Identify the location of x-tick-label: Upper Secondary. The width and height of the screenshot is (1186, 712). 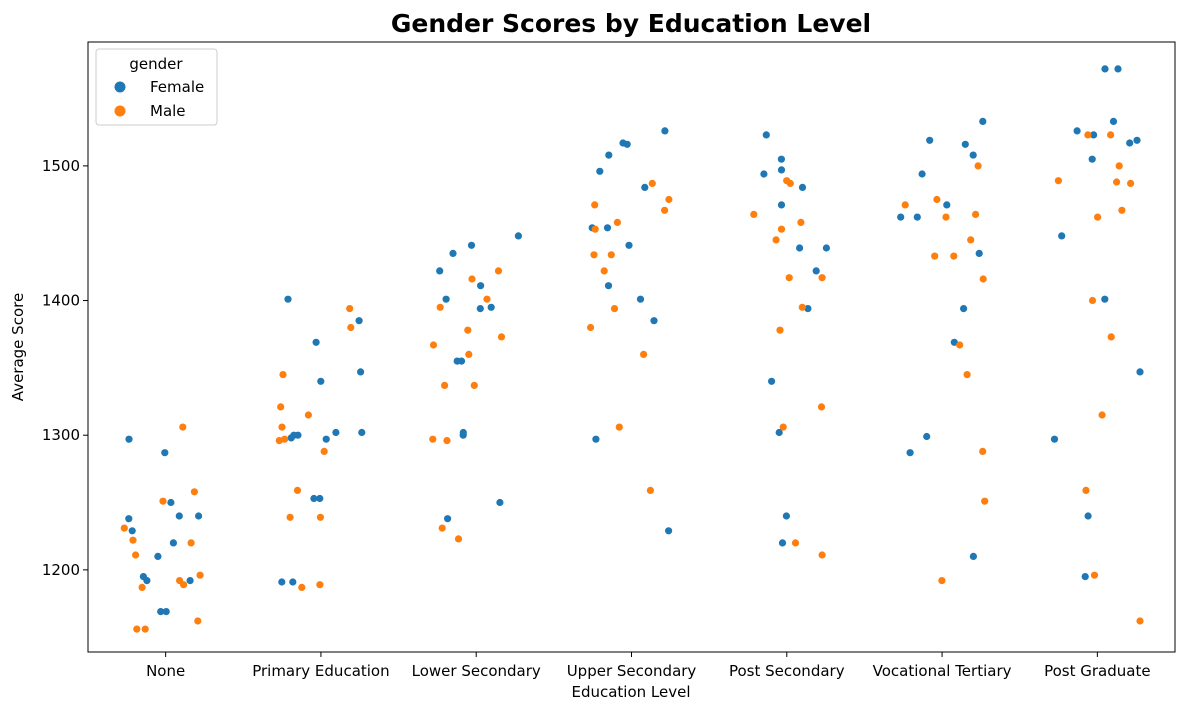
(632, 671).